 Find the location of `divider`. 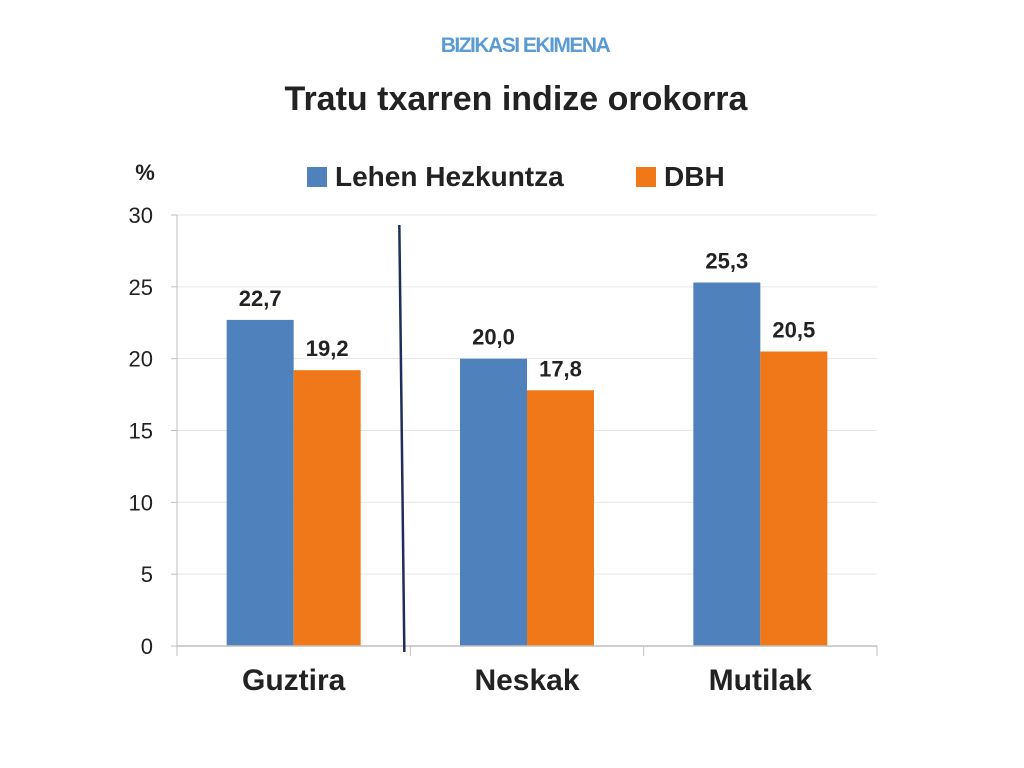

divider is located at coordinates (402, 438).